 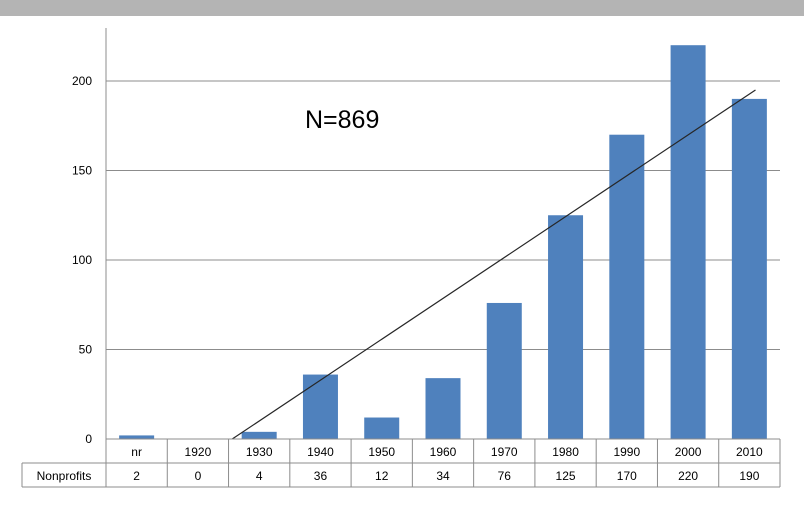 What do you see at coordinates (259, 435) in the screenshot?
I see `bar-1930` at bounding box center [259, 435].